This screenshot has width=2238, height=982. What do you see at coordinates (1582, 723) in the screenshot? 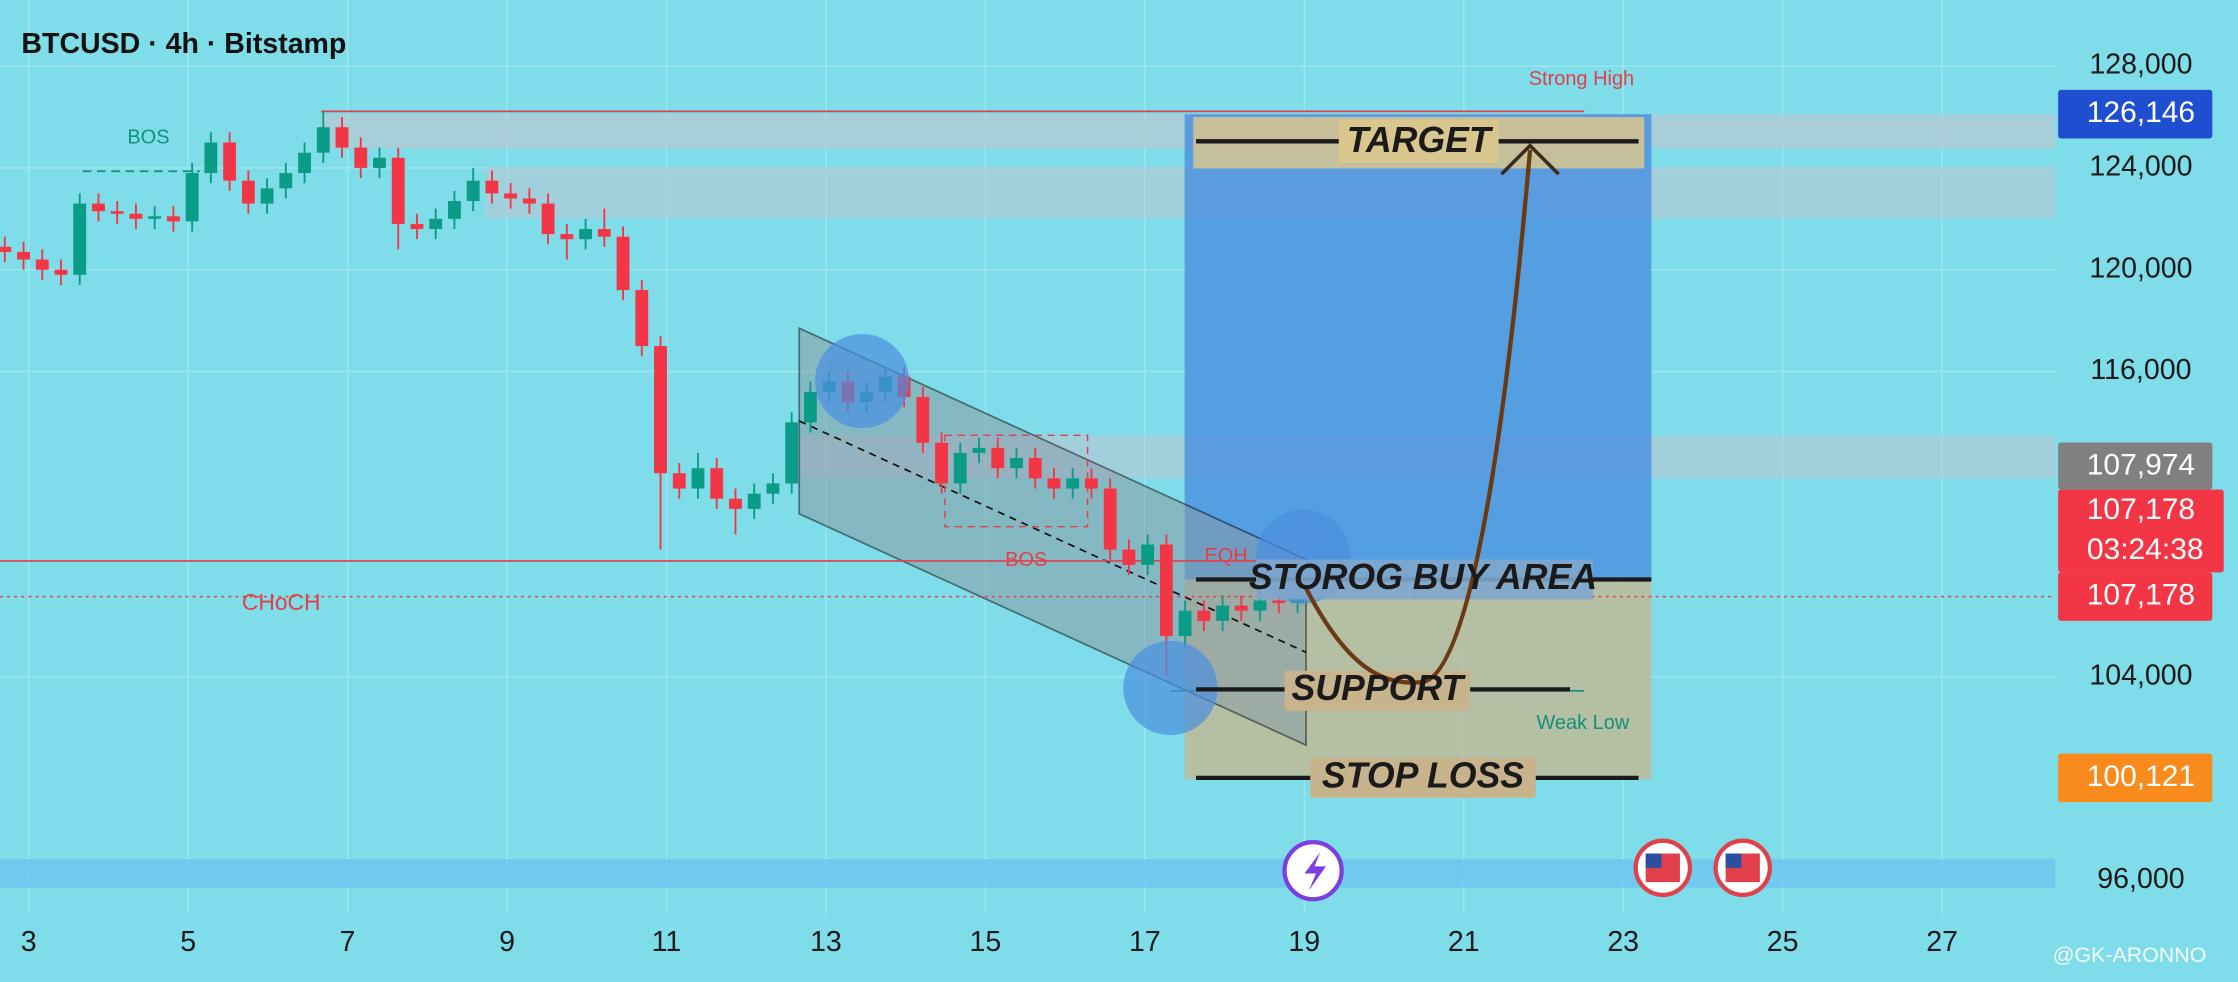
I see `weak-low-label: Weak Low` at bounding box center [1582, 723].